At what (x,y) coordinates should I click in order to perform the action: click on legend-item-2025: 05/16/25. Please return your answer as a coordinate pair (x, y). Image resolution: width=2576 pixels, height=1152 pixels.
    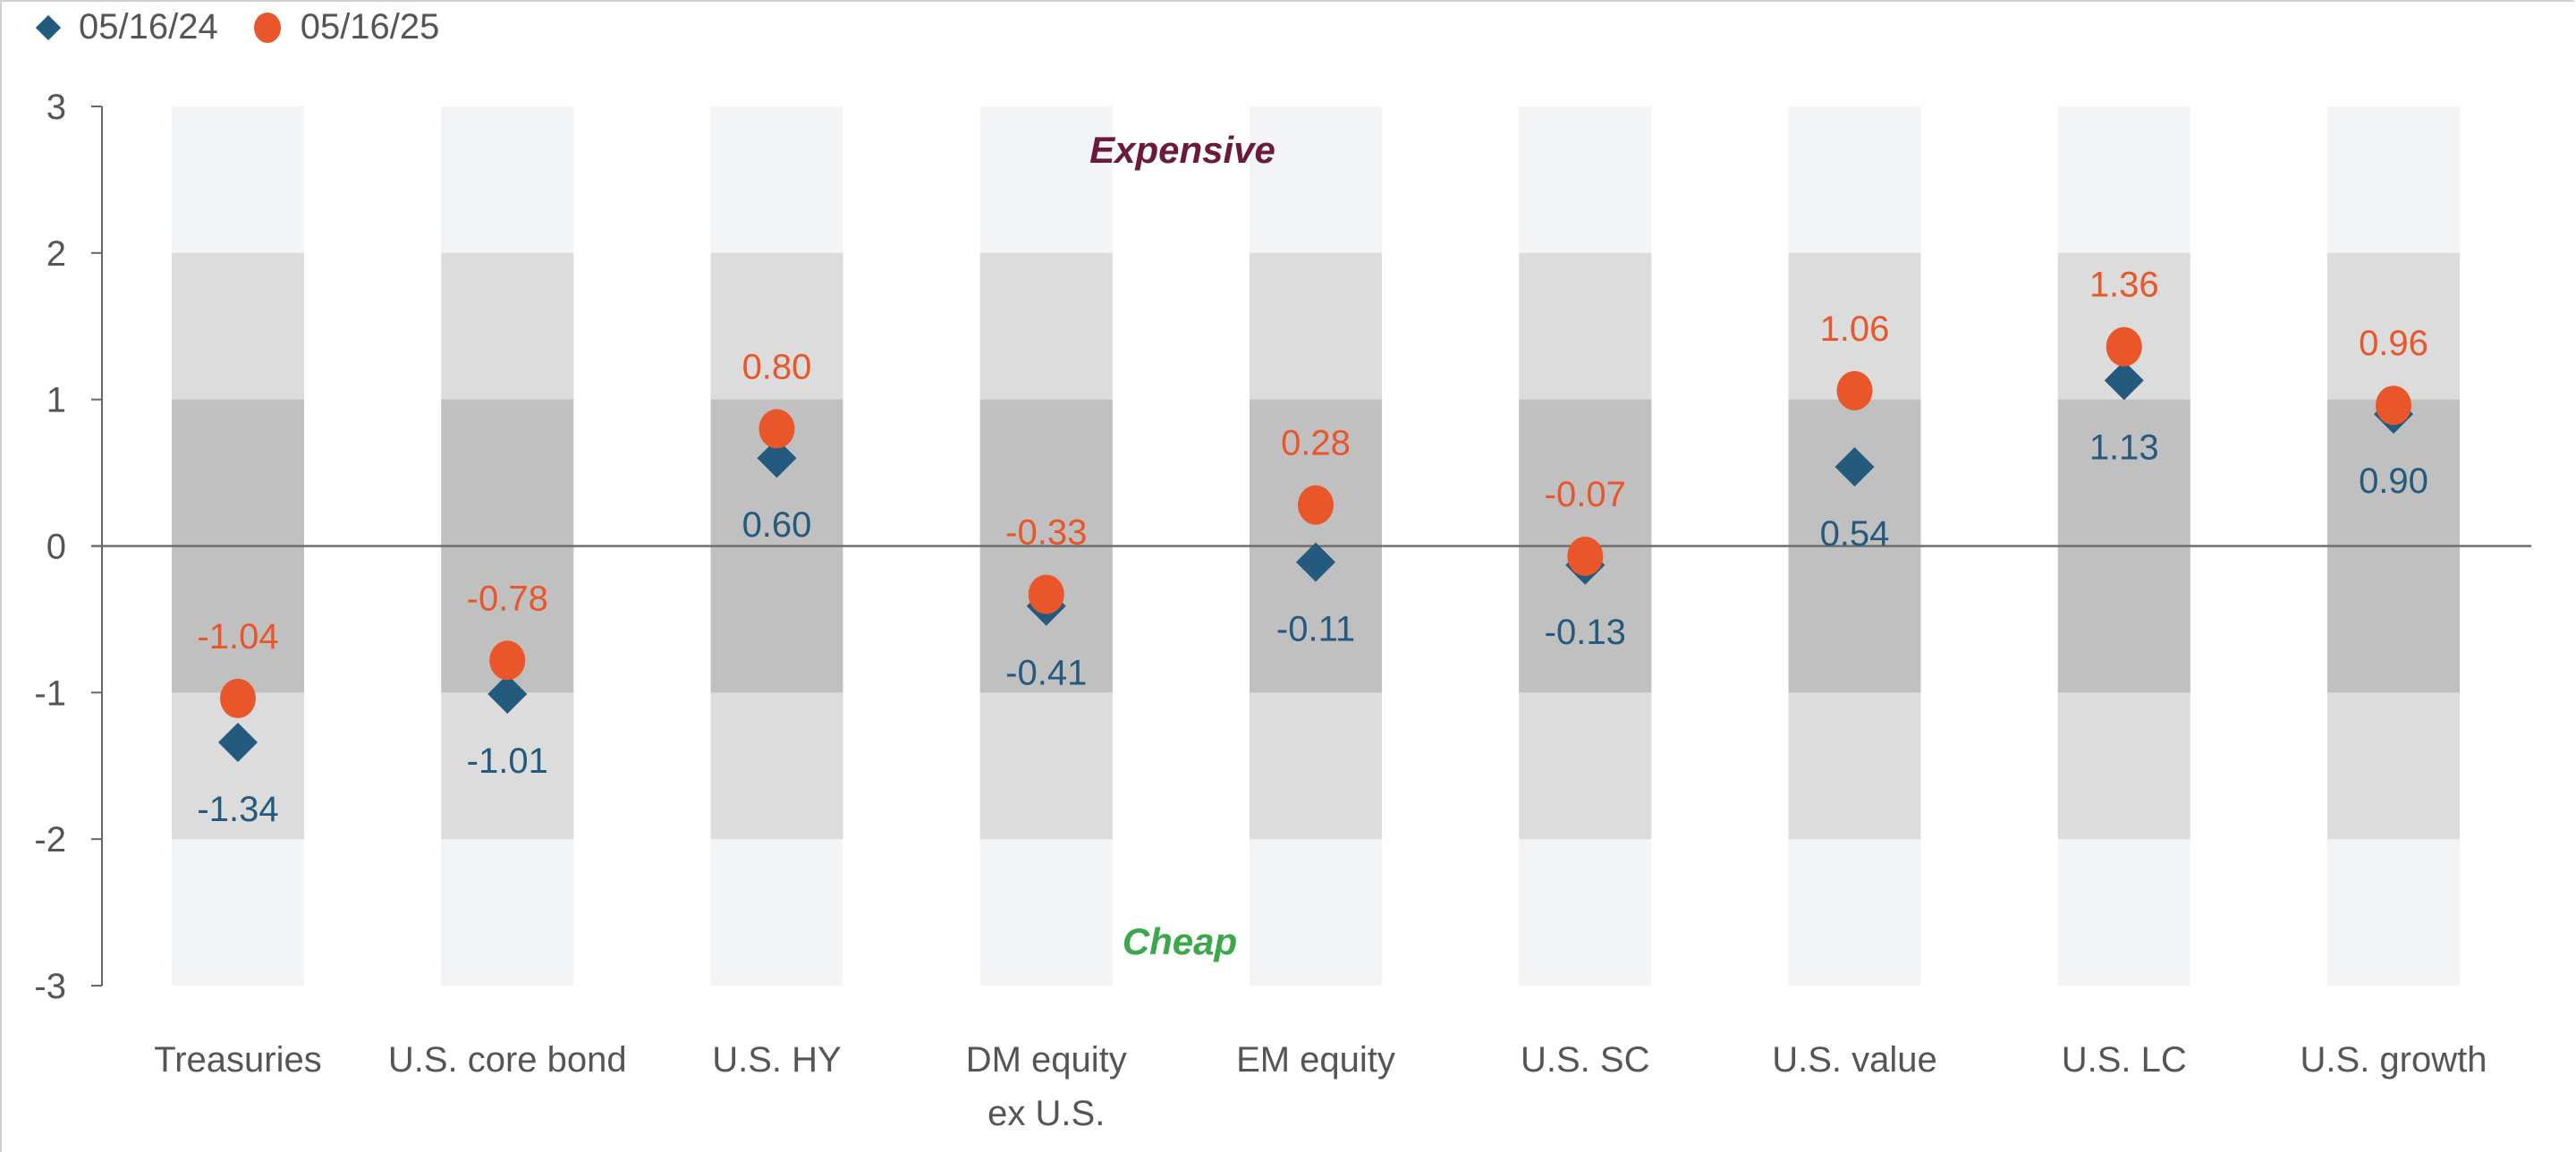
    Looking at the image, I should click on (346, 27).